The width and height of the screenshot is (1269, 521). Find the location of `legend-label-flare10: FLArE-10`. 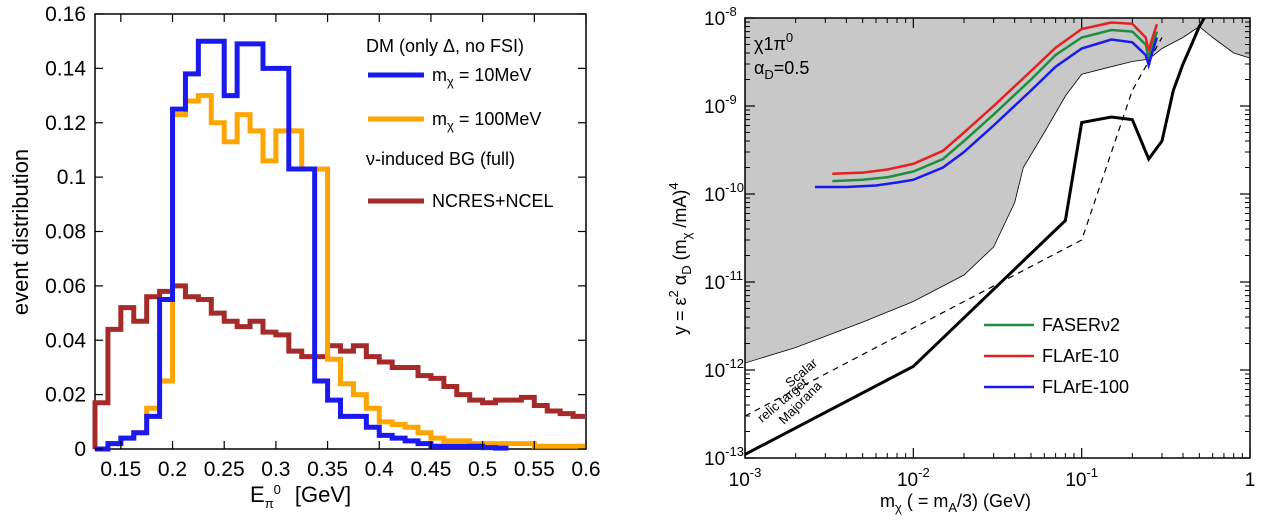

legend-label-flare10: FLArE-10 is located at coordinates (1080, 356).